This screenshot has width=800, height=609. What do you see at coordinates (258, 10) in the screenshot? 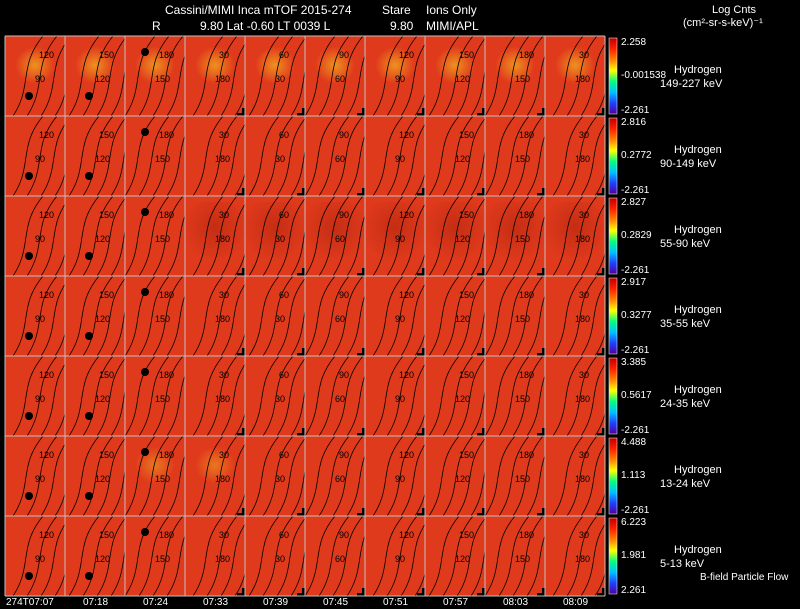
I see `chart-title: Cassini/MIMI Inca mTOF 2015-274` at bounding box center [258, 10].